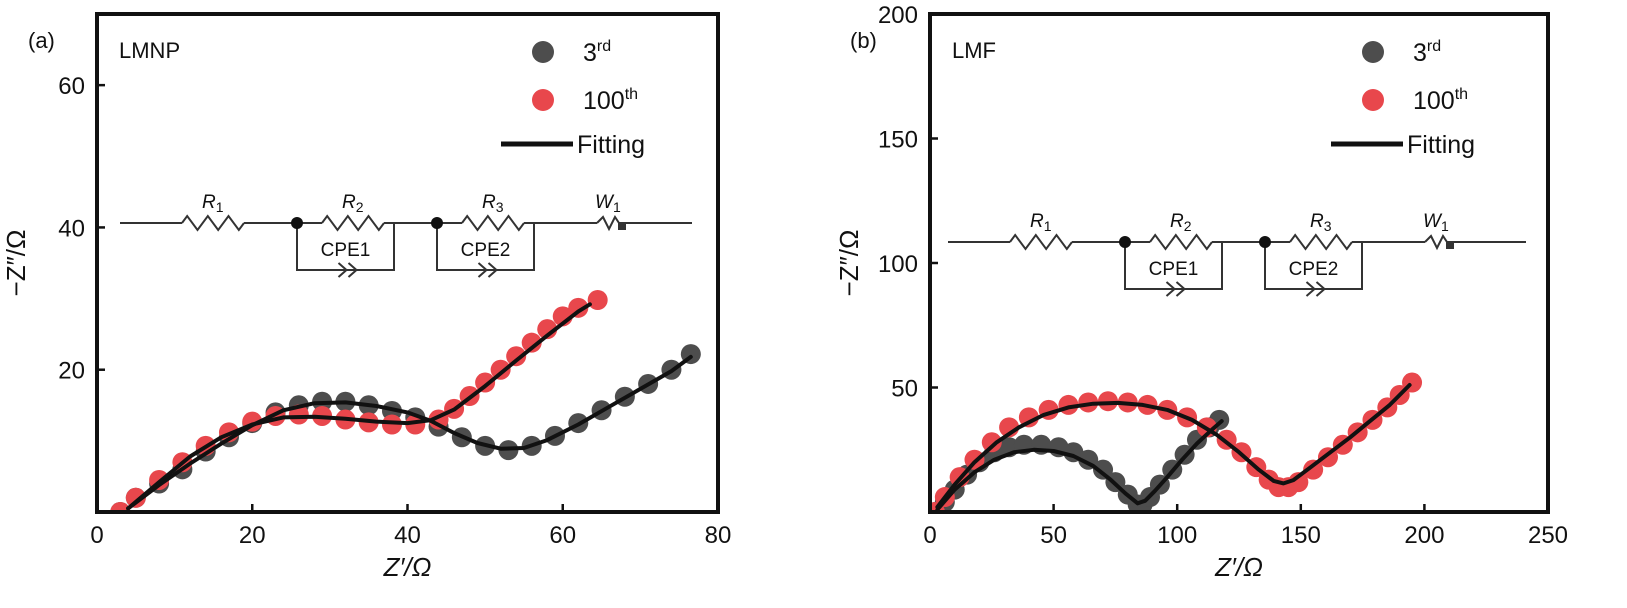 The width and height of the screenshot is (1627, 608). I want to click on y-tick-label: 200, so click(898, 15).